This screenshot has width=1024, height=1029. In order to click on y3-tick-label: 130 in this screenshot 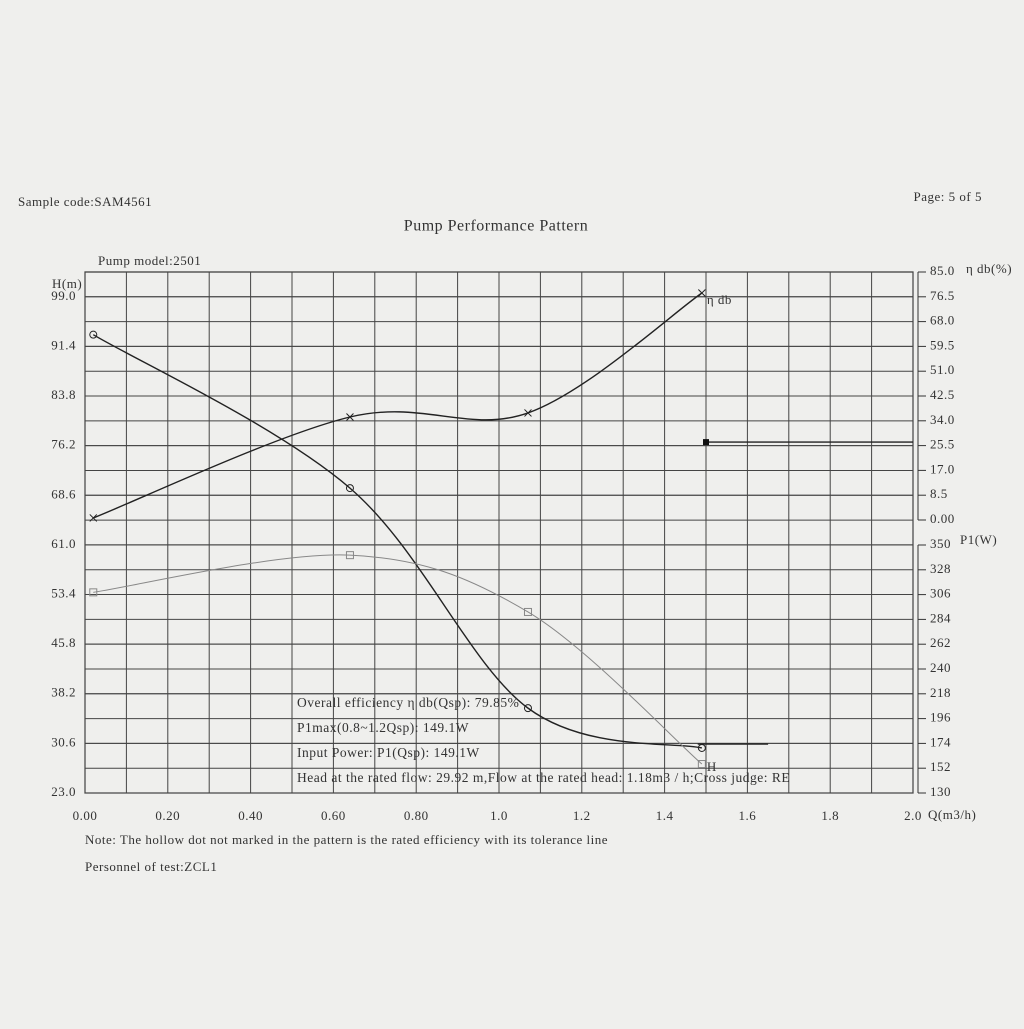, I will do `click(940, 791)`.